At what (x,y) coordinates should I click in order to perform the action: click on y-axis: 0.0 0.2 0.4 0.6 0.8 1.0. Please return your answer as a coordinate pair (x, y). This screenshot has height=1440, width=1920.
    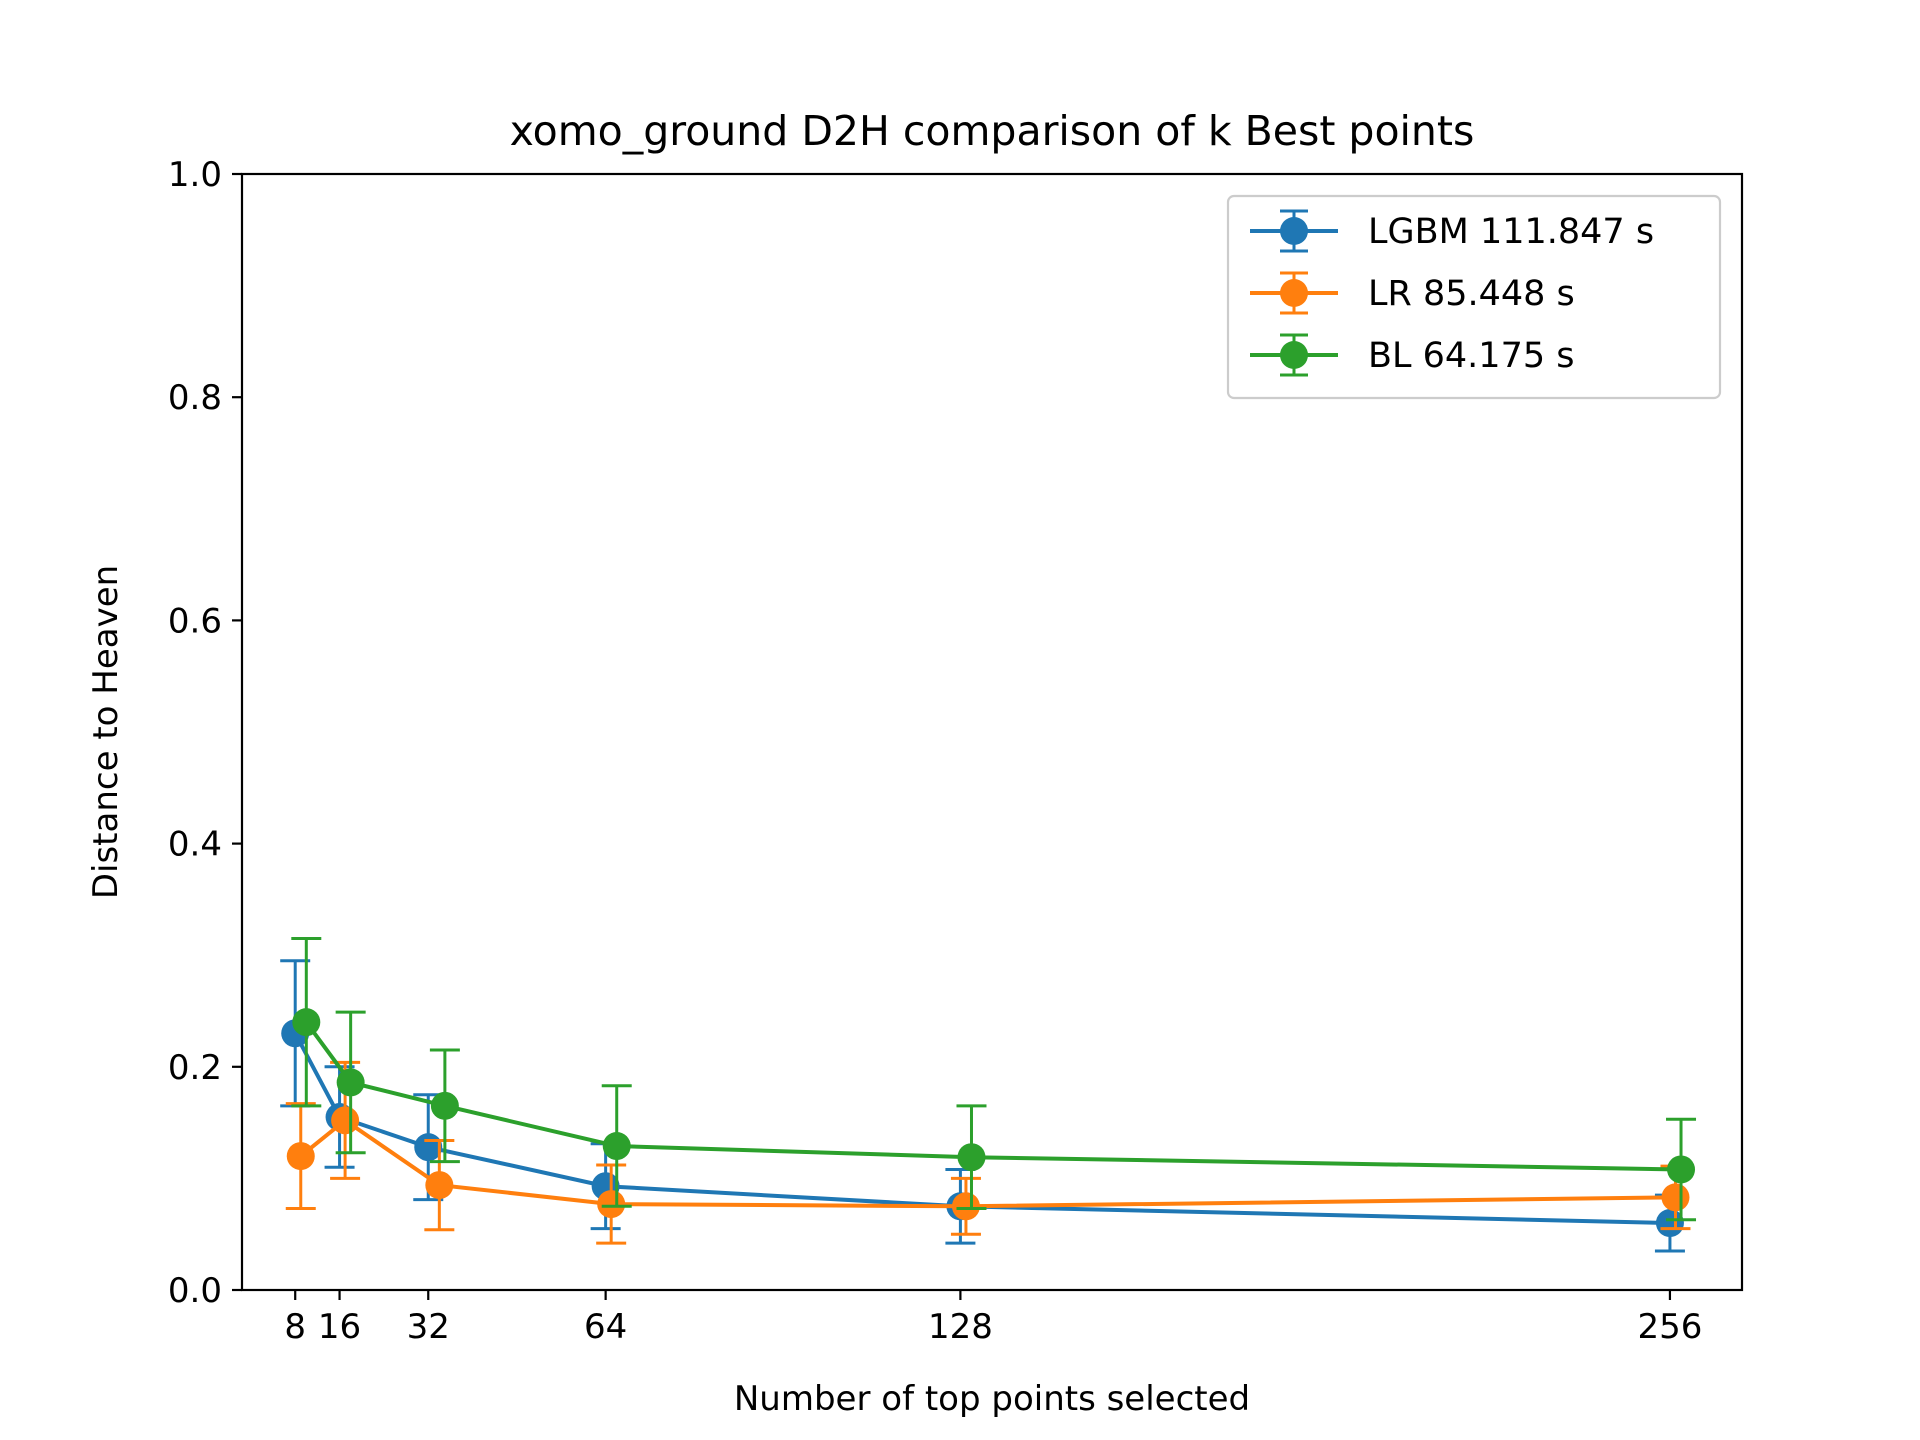
    Looking at the image, I should click on (205, 733).